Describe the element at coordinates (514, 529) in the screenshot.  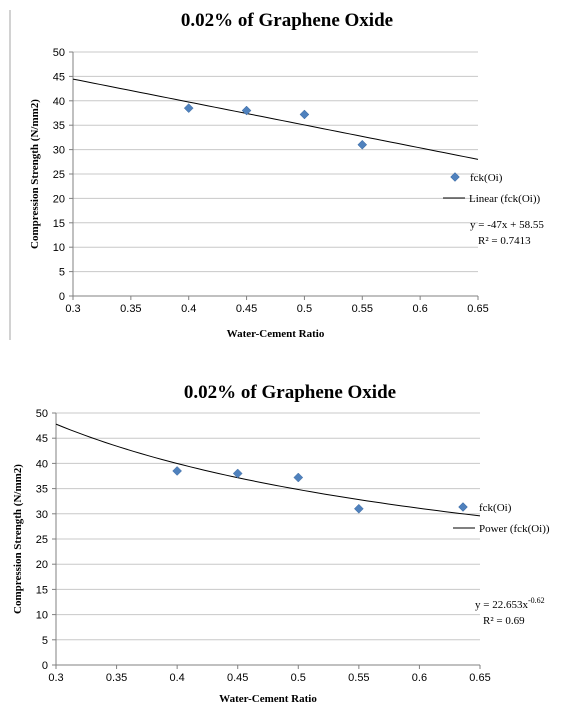
I see `legend-trend-label: Power (fck(Oi))` at that location.